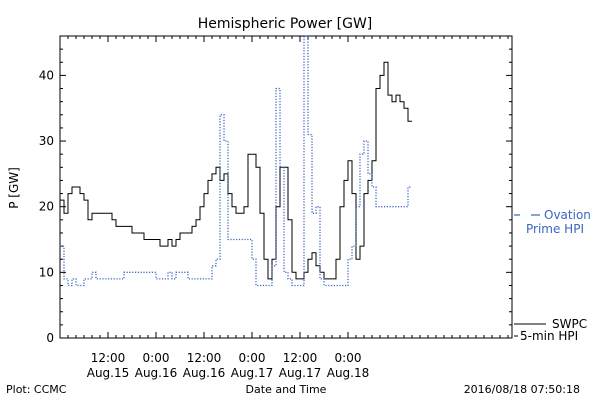 This screenshot has width=600, height=400. What do you see at coordinates (569, 324) in the screenshot?
I see `swpc-legend-label-1: SWPC` at bounding box center [569, 324].